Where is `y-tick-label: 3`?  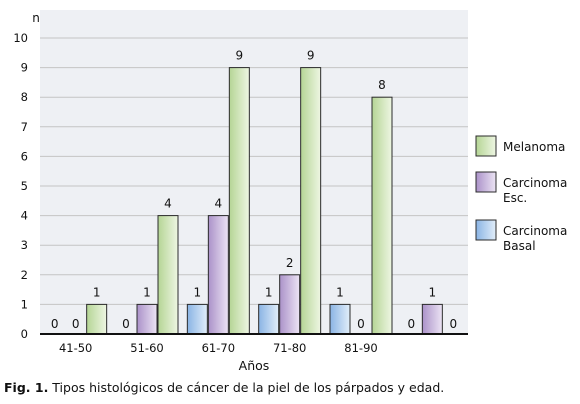 y-tick-label: 3 is located at coordinates (24, 245).